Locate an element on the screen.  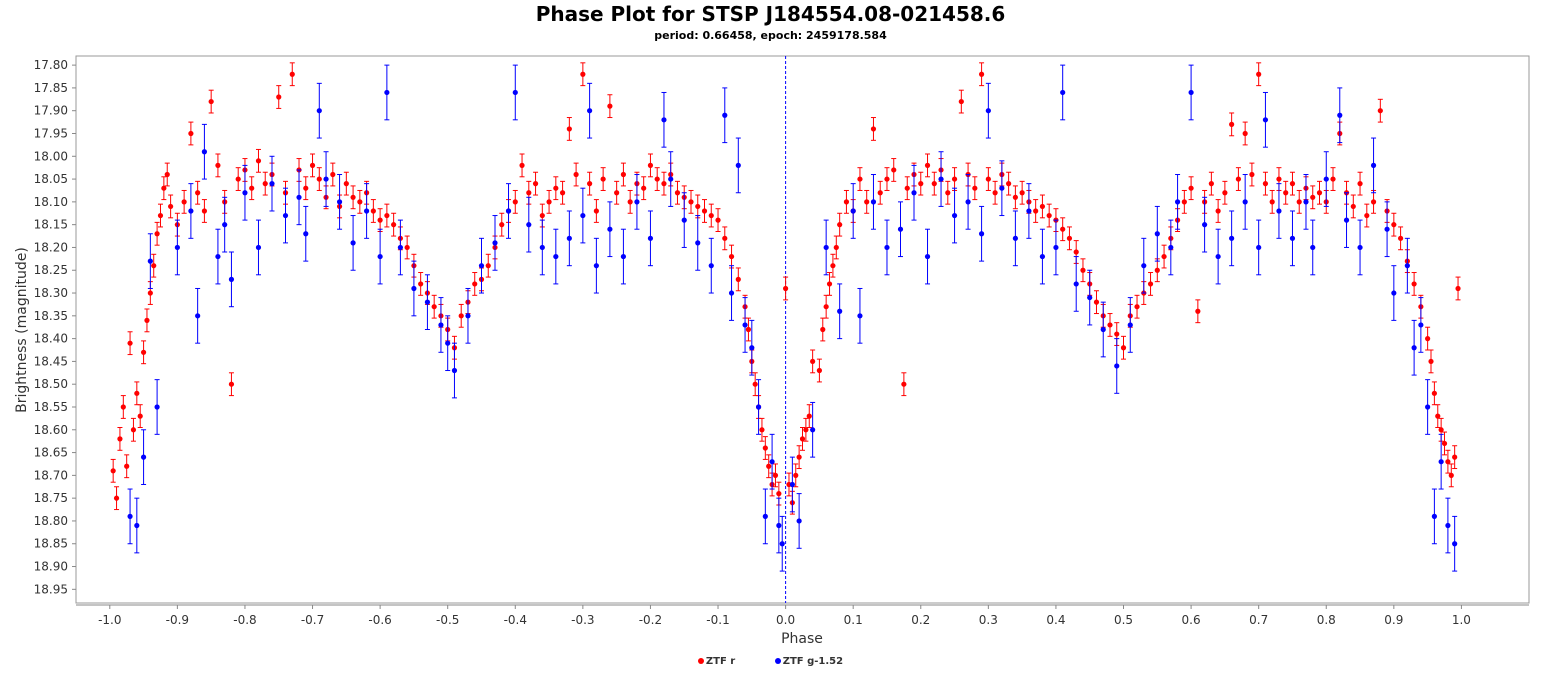
x-tick-label: 0.5 is located at coordinates (1123, 620).